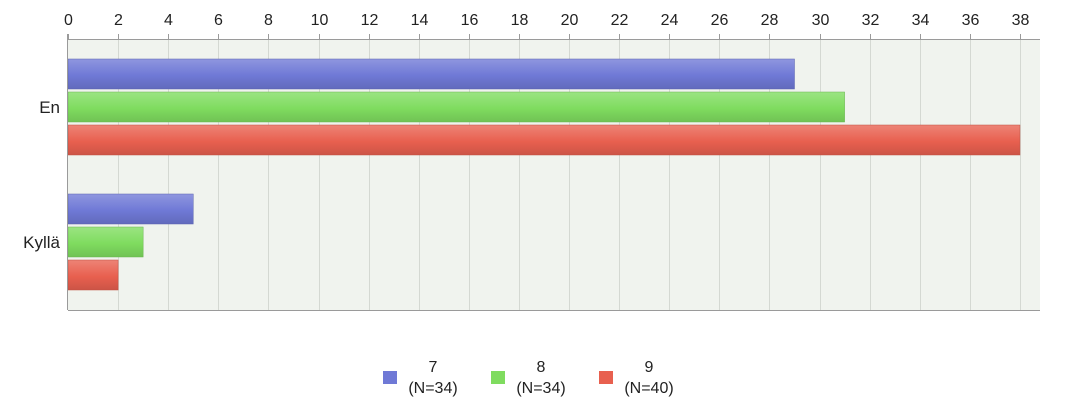 This screenshot has height=408, width=1067. What do you see at coordinates (649, 367) in the screenshot?
I see `legend-label: 9` at bounding box center [649, 367].